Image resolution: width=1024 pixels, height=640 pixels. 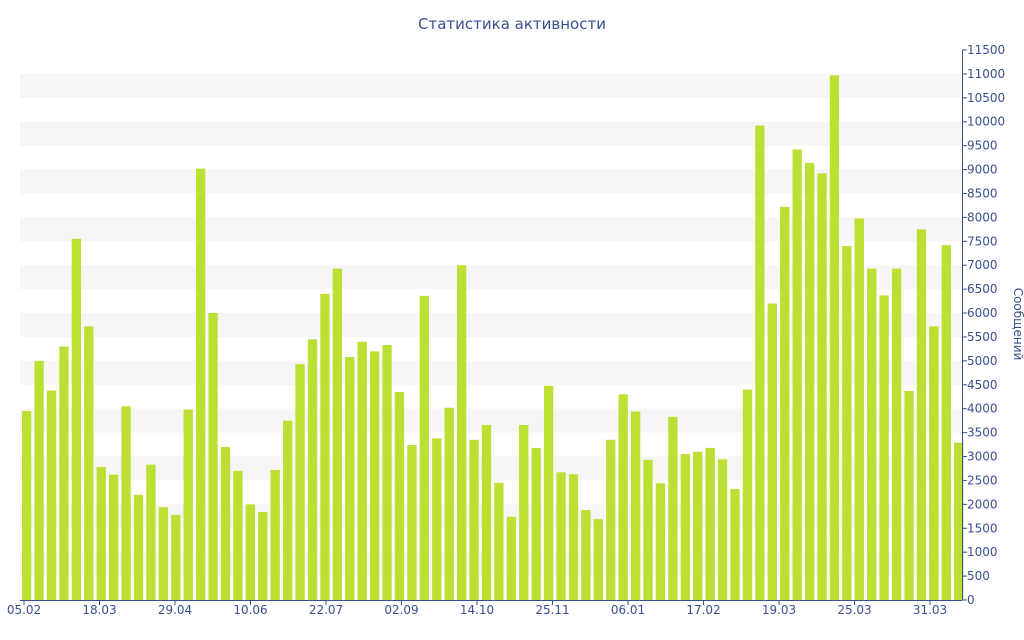 I want to click on y-tick-label: 3500, so click(x=982, y=433).